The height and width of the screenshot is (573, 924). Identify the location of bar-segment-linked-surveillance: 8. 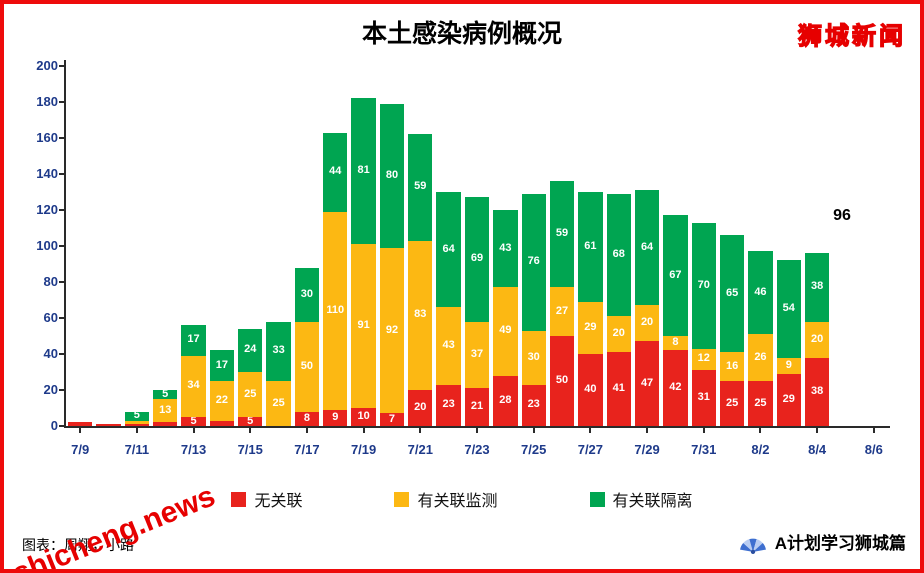
(675, 343).